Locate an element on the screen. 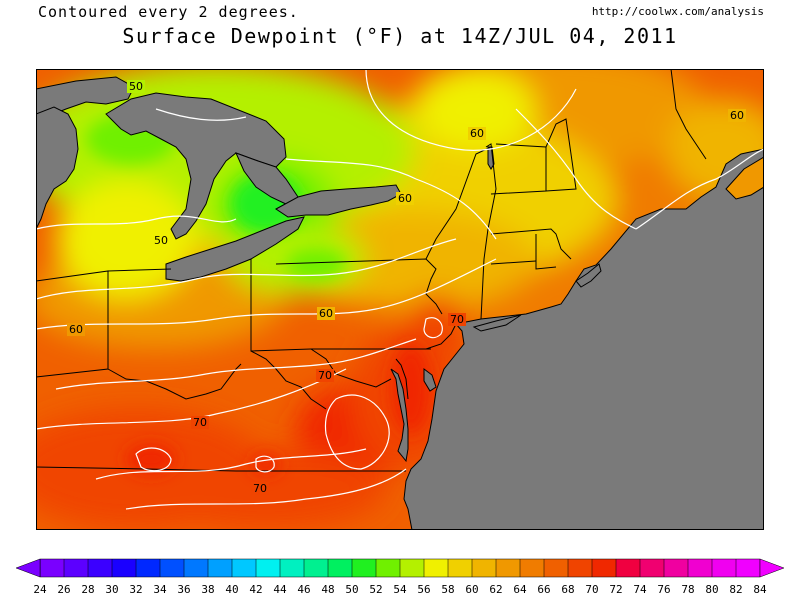  contour-label-70-nj: 70 is located at coordinates (457, 319).